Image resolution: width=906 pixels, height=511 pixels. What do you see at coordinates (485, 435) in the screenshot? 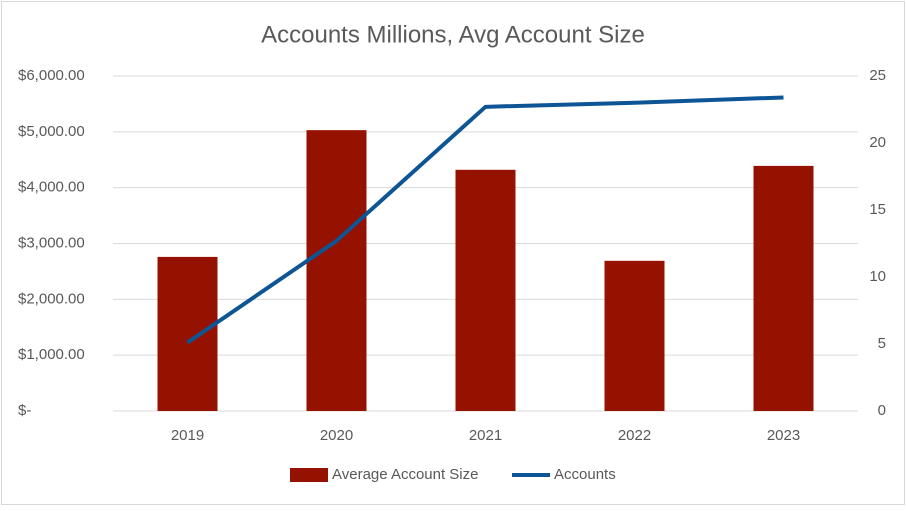
I see `x-tick-label: 2021` at bounding box center [485, 435].